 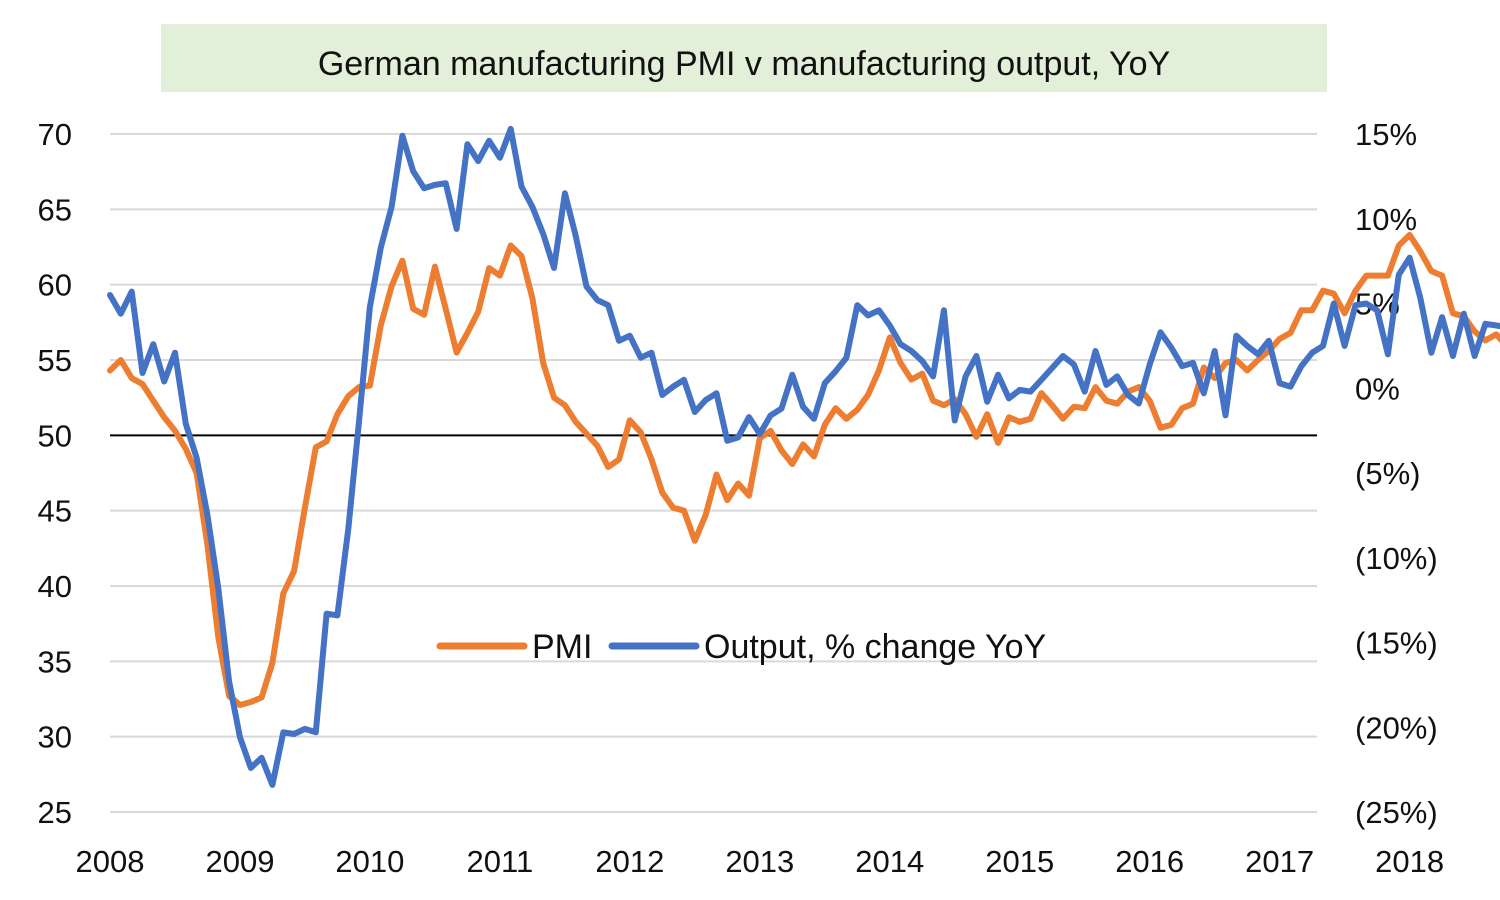 What do you see at coordinates (55, 209) in the screenshot?
I see `left-tick-label: 65` at bounding box center [55, 209].